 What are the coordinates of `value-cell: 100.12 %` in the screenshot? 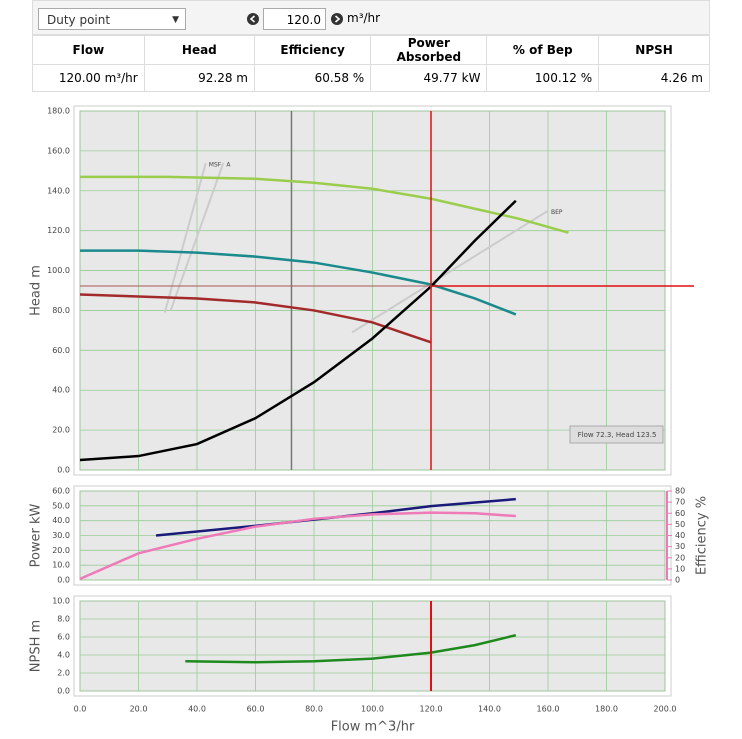 It's located at (543, 78).